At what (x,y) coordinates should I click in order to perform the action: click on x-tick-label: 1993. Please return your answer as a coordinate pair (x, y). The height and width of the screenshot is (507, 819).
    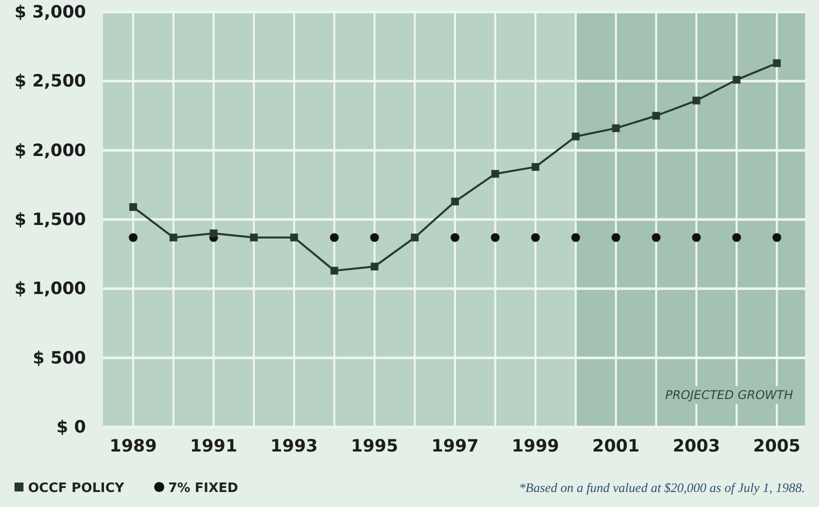
    Looking at the image, I should click on (294, 446).